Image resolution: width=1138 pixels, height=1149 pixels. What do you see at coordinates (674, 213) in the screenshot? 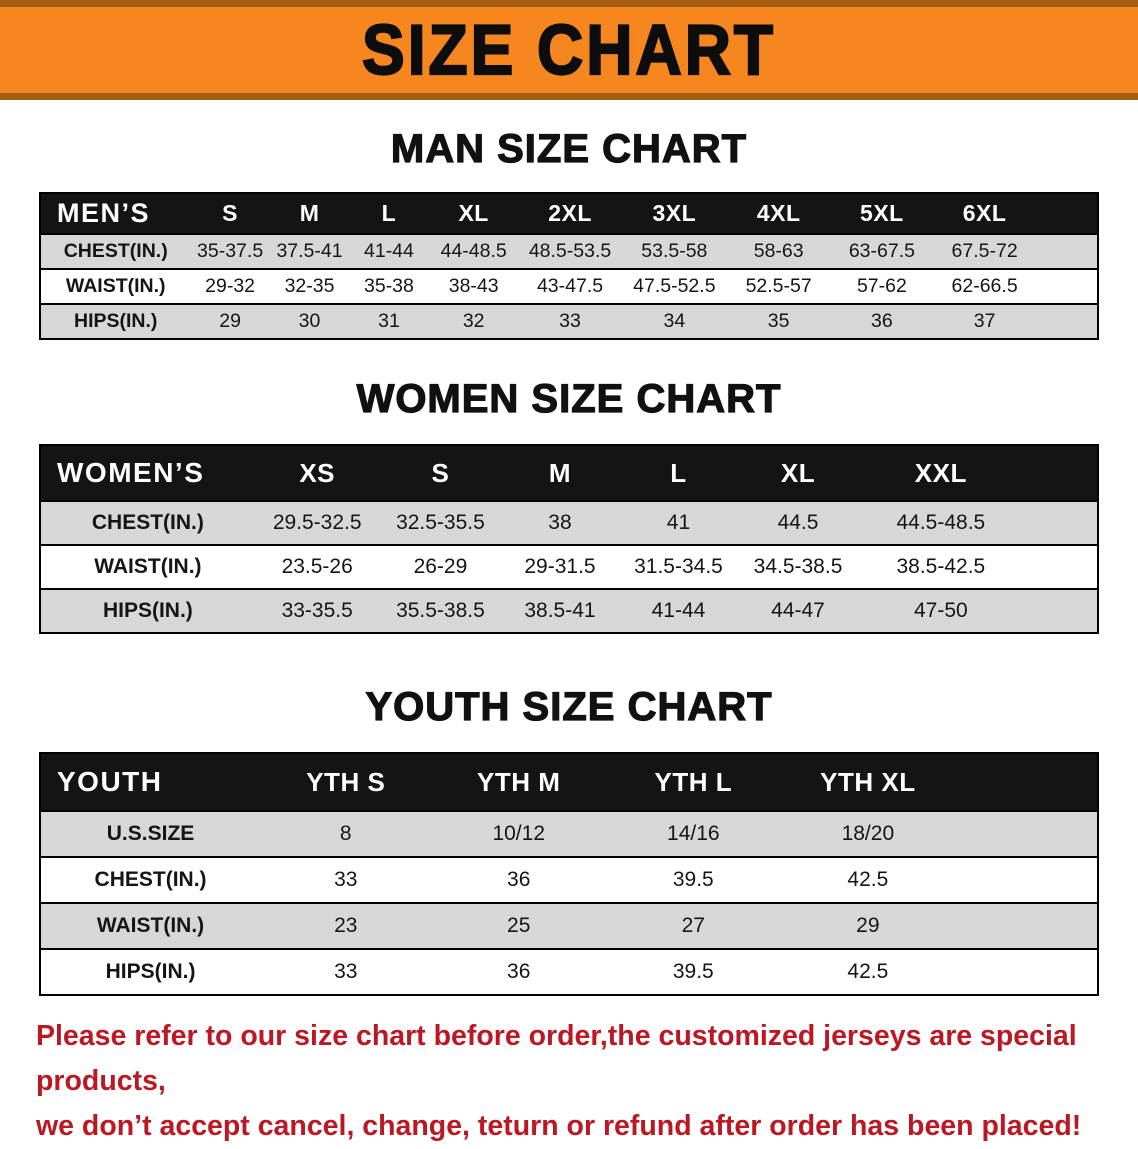
I see `column-header: 3XL` at bounding box center [674, 213].